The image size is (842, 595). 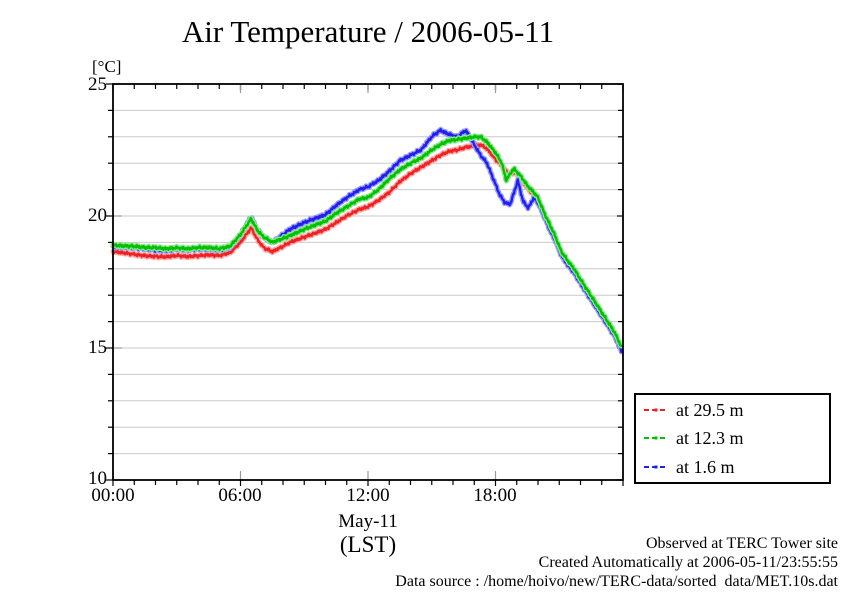 I want to click on x-tick-label-1800: 18:00, so click(x=495, y=495).